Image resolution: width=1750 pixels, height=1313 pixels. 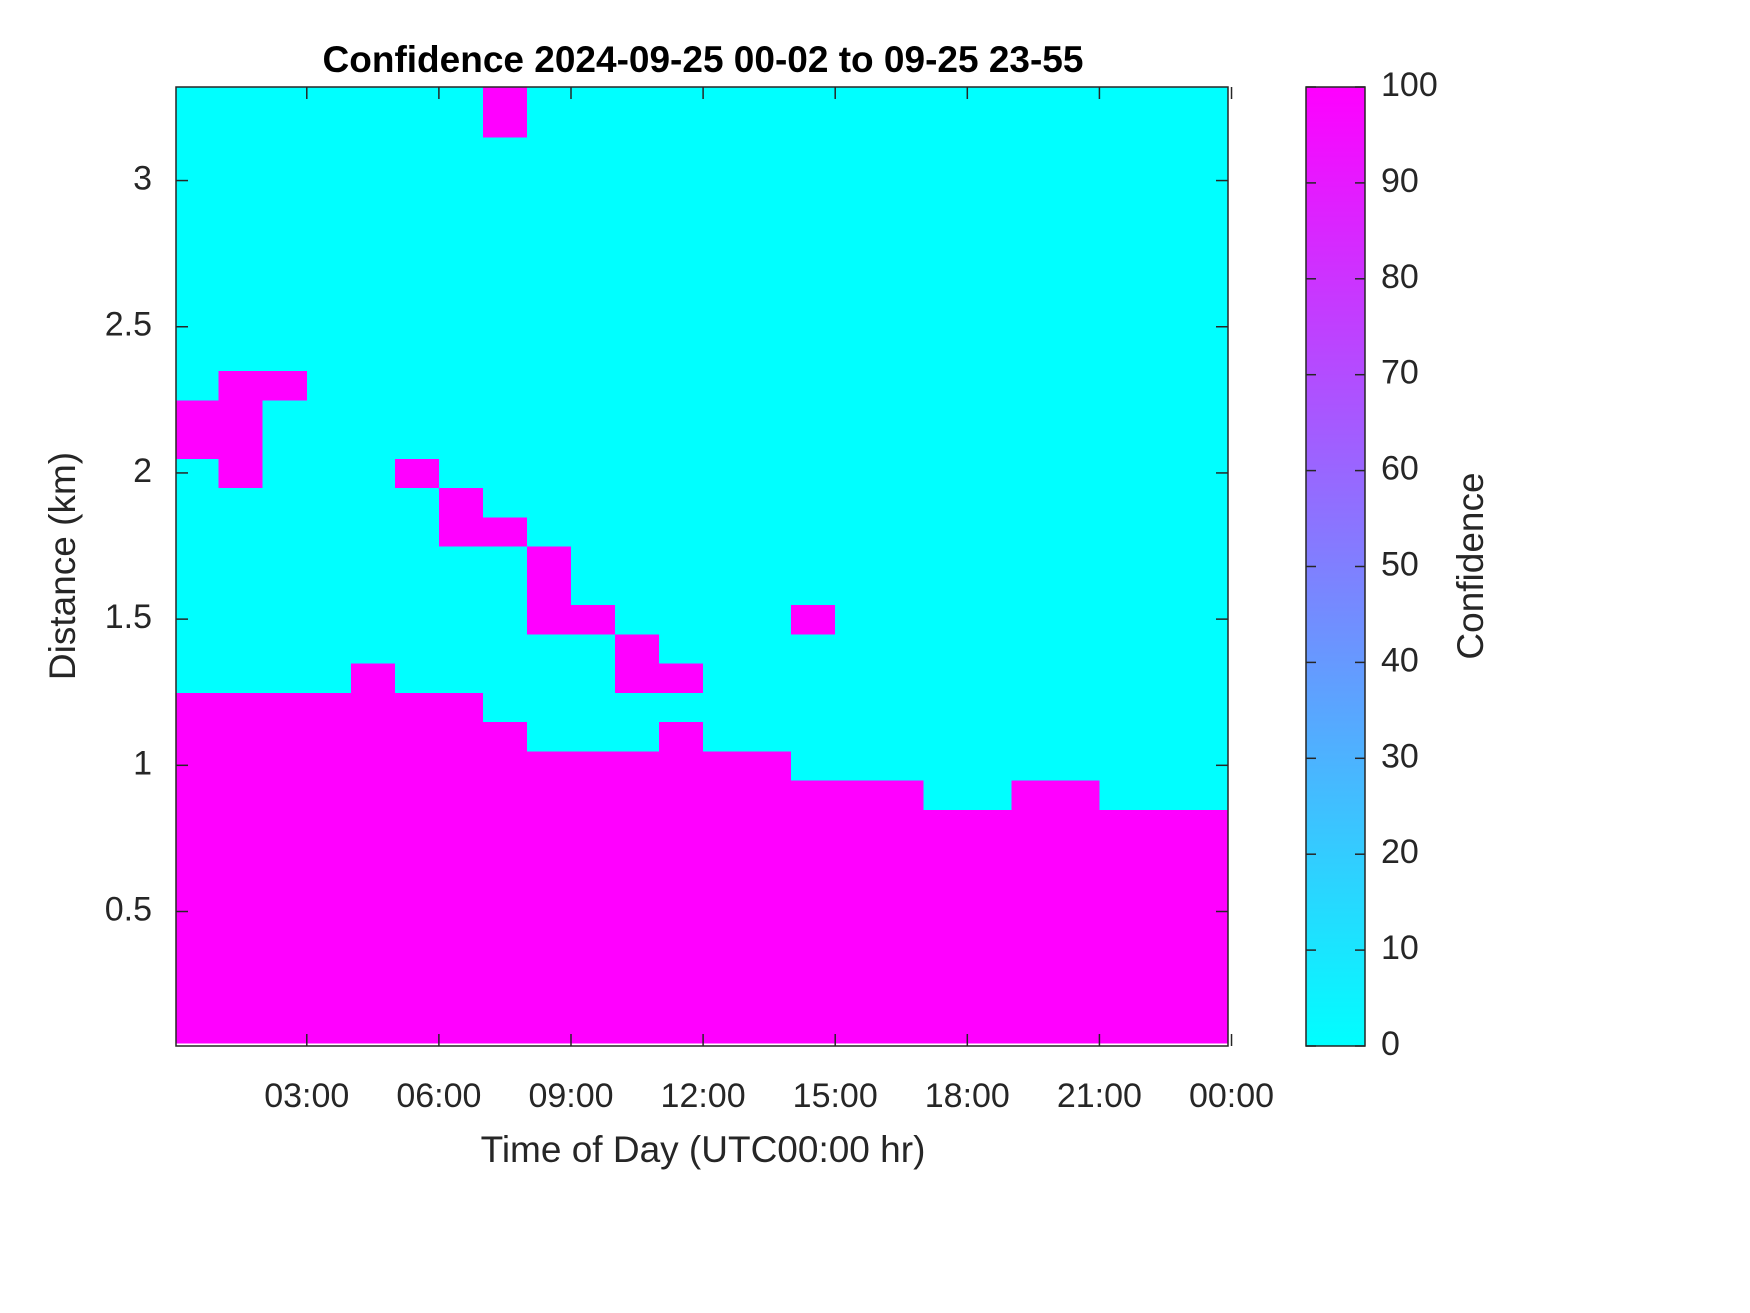 I want to click on colorbar-tick-label: 100, so click(x=1409, y=85).